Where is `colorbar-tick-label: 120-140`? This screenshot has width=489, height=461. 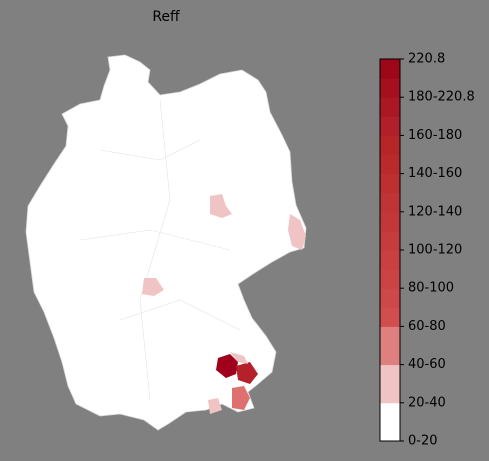
colorbar-tick-label: 120-140 is located at coordinates (435, 211).